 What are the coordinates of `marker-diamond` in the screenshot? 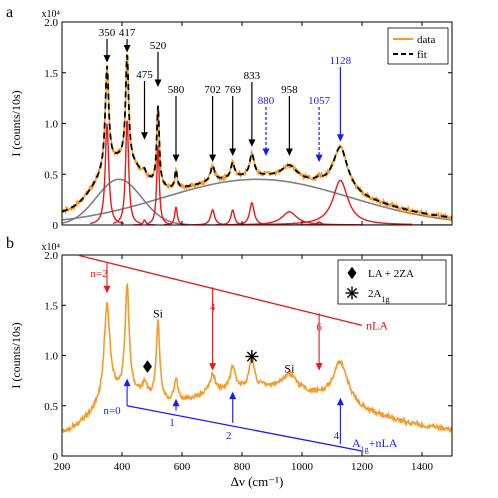 It's located at (147, 366).